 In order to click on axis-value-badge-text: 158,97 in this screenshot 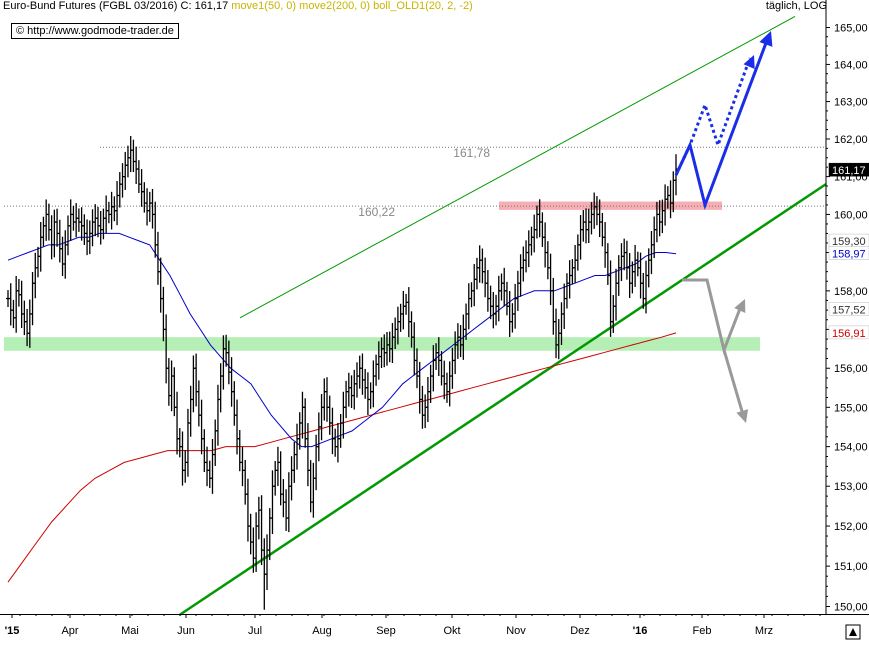, I will do `click(849, 255)`.